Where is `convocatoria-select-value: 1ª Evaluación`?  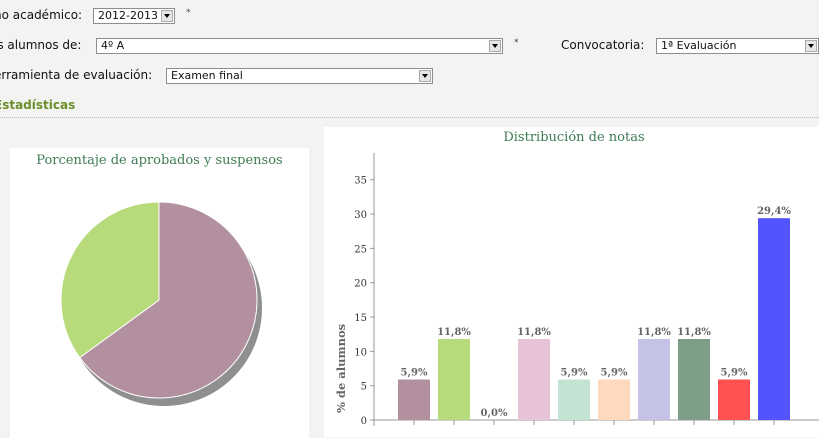
convocatoria-select-value: 1ª Evaluación is located at coordinates (699, 45).